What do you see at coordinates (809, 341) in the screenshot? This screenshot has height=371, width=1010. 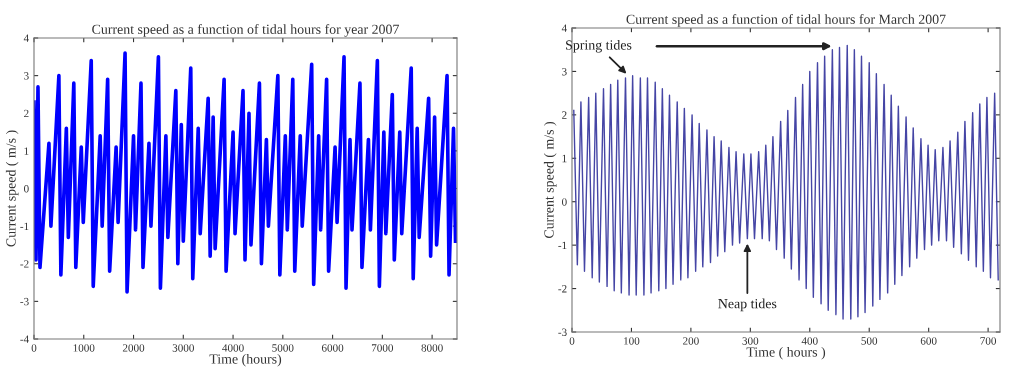 I see `x-tick-label: 400` at bounding box center [809, 341].